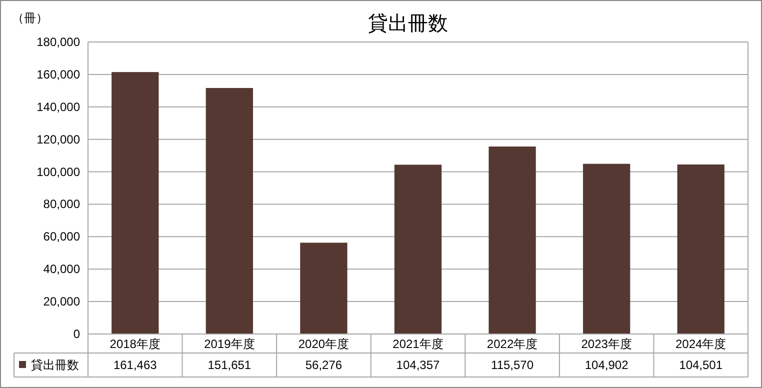  What do you see at coordinates (30, 18) in the screenshot?
I see `y-axis-title: （冊）` at bounding box center [30, 18].